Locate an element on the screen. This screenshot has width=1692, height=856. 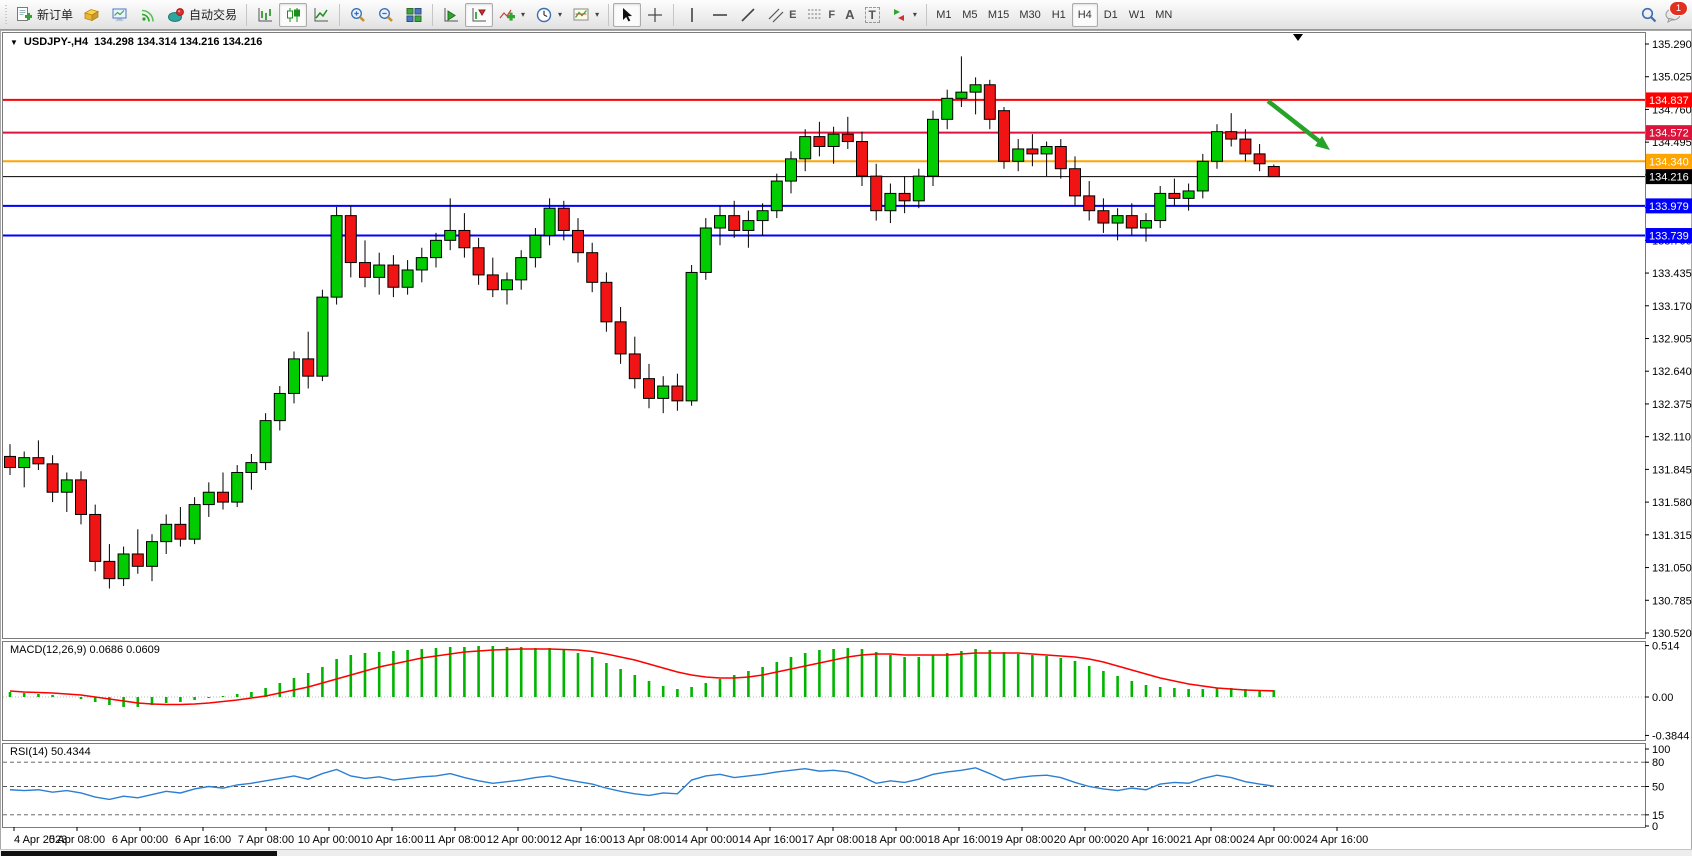
svg-text: 134.760 is located at coordinates (1672, 110).